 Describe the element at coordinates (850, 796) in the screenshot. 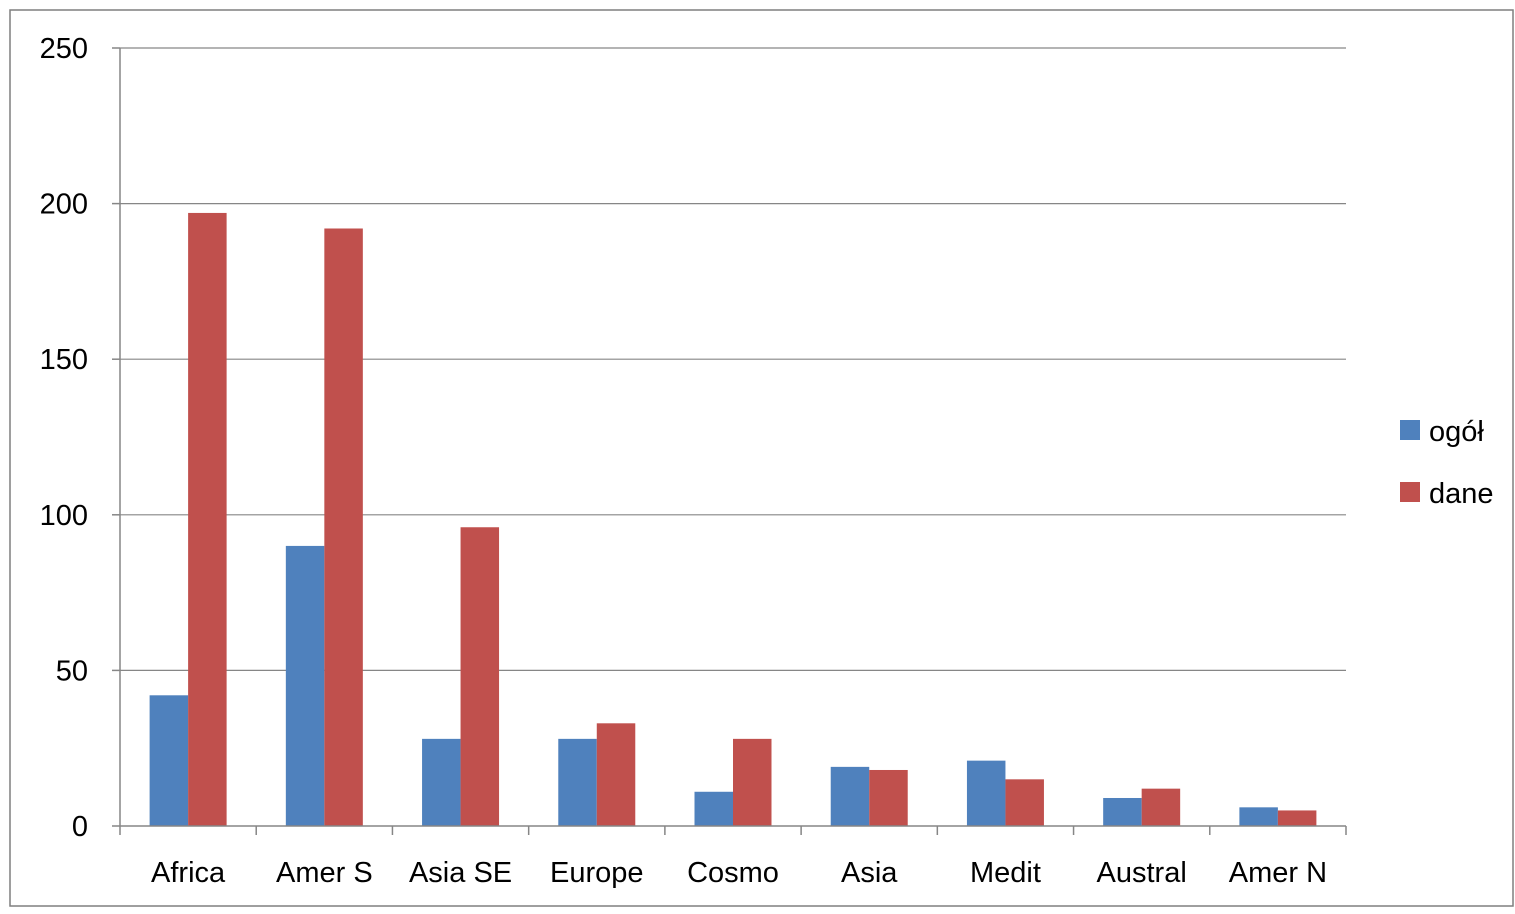

I see `bar-series1-asia` at that location.